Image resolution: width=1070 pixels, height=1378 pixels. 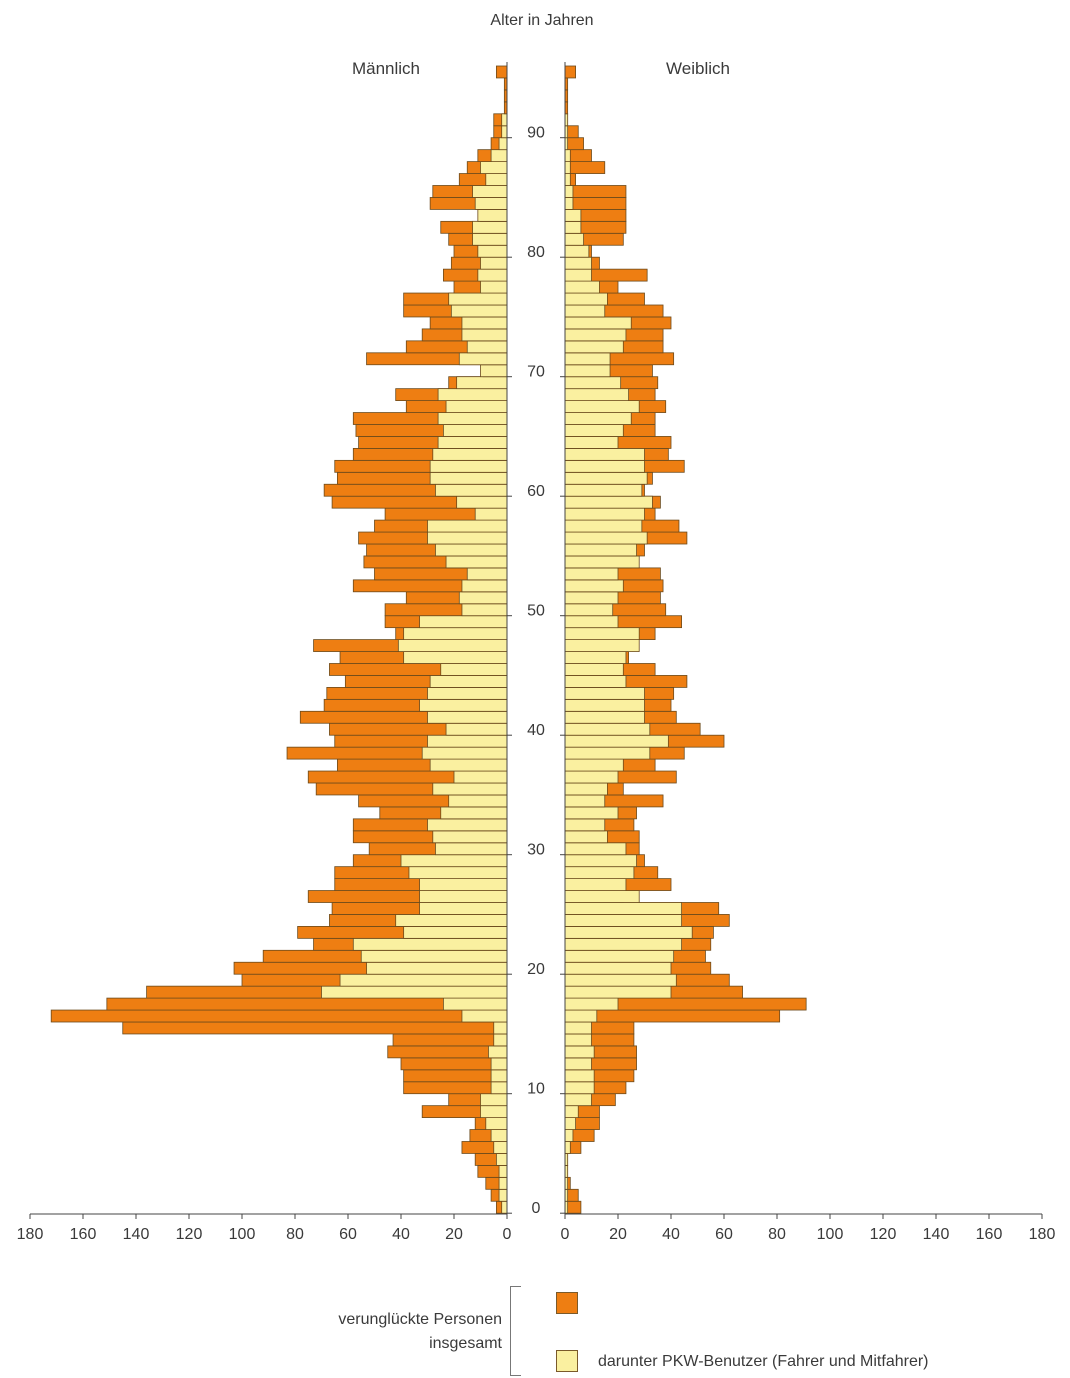 What do you see at coordinates (830, 1234) in the screenshot?
I see `female-x-tick-100: 100` at bounding box center [830, 1234].